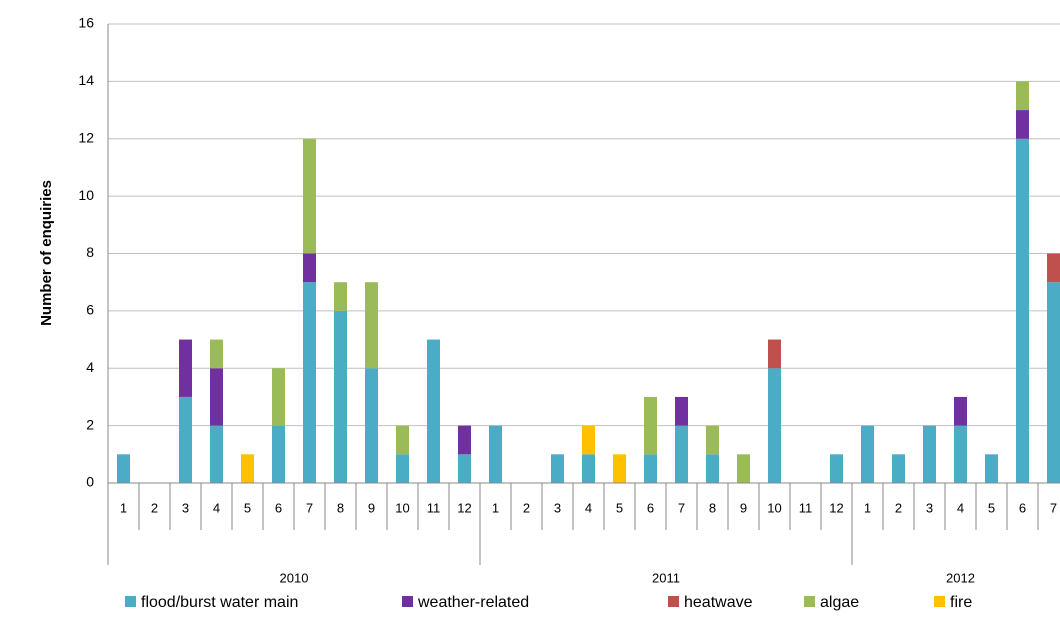 This screenshot has width=1060, height=639. I want to click on group-label: 2012, so click(960, 577).